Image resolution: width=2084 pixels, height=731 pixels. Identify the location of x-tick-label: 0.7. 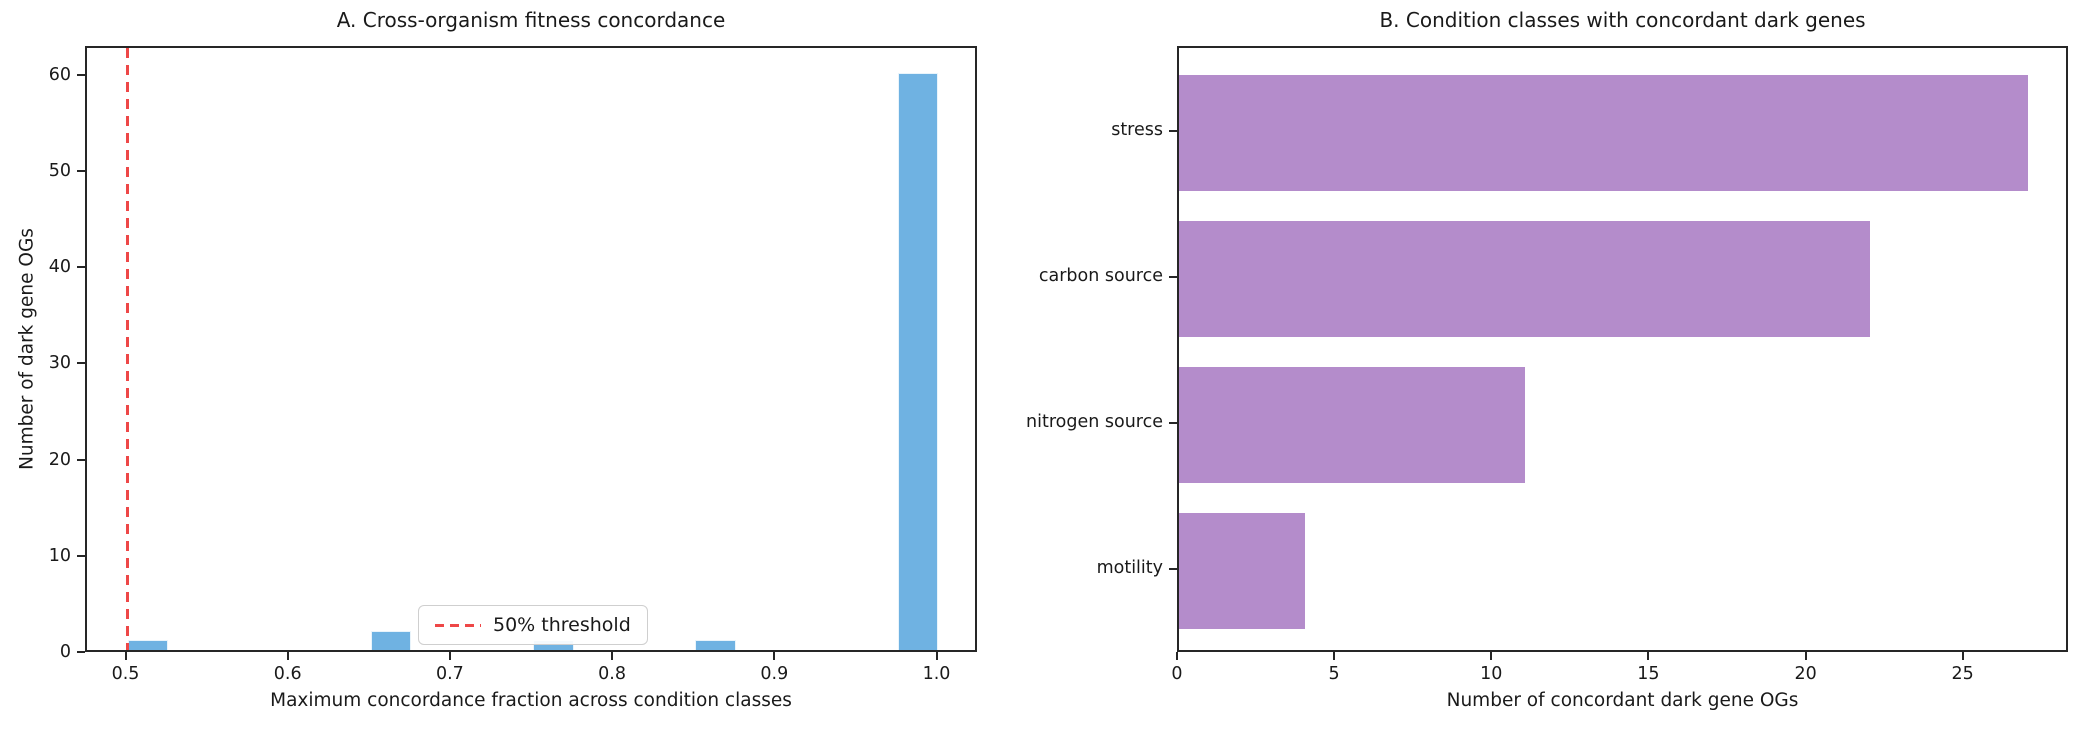
(449, 674).